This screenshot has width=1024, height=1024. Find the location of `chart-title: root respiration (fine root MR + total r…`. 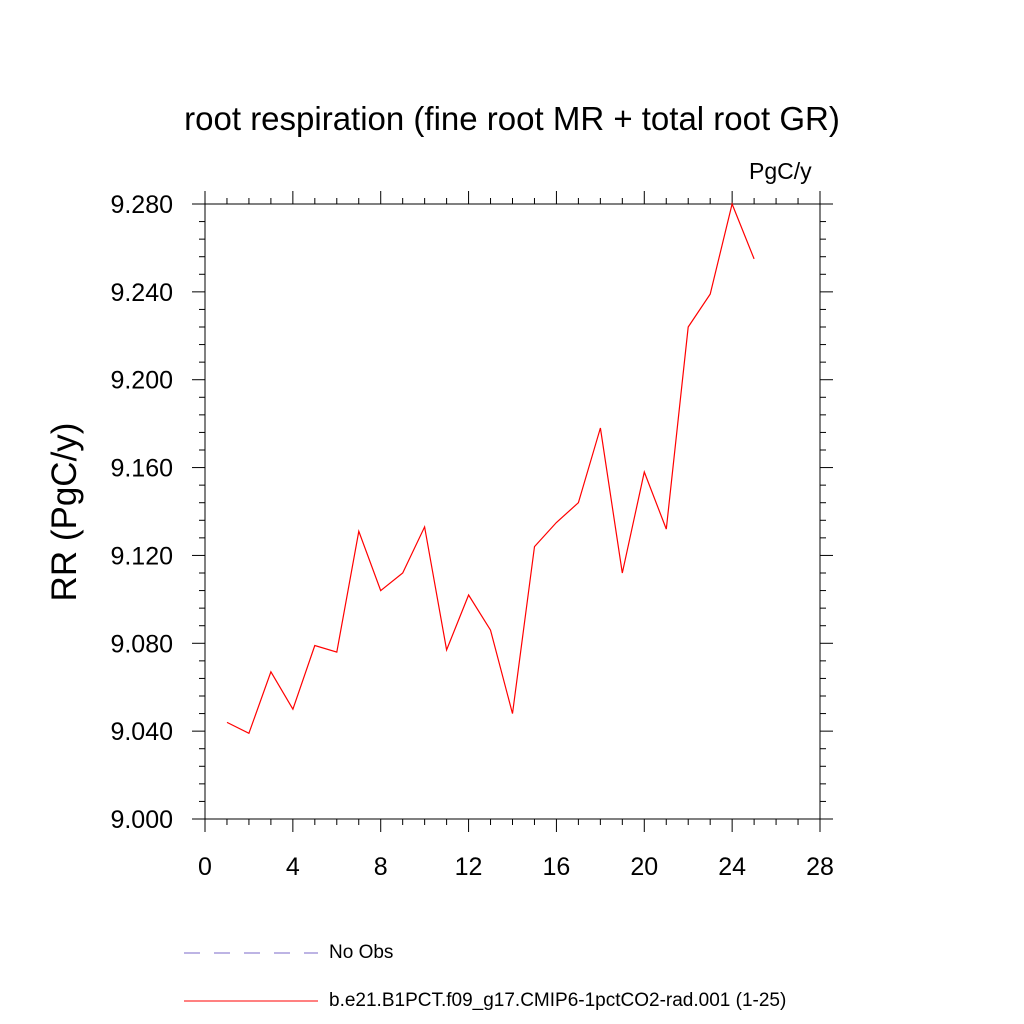

chart-title: root respiration (fine root MR + total r… is located at coordinates (512, 118).